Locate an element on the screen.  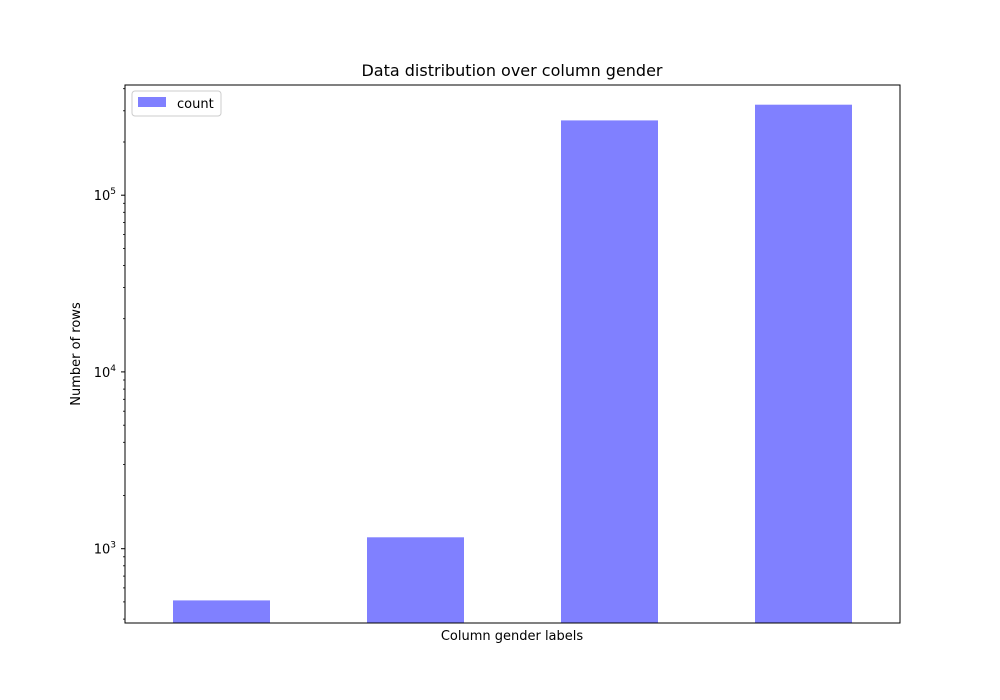
y-tick-label: 10³ is located at coordinates (105, 549).